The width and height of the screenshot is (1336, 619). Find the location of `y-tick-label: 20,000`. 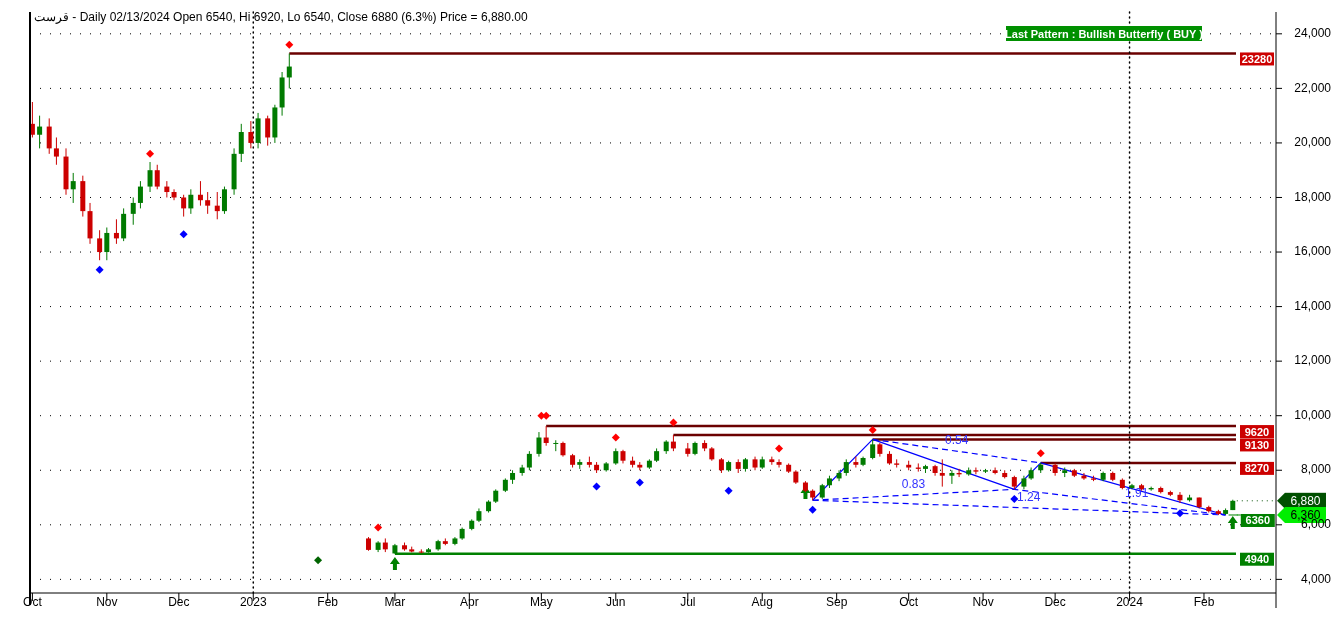

y-tick-label: 20,000 is located at coordinates (1313, 142).